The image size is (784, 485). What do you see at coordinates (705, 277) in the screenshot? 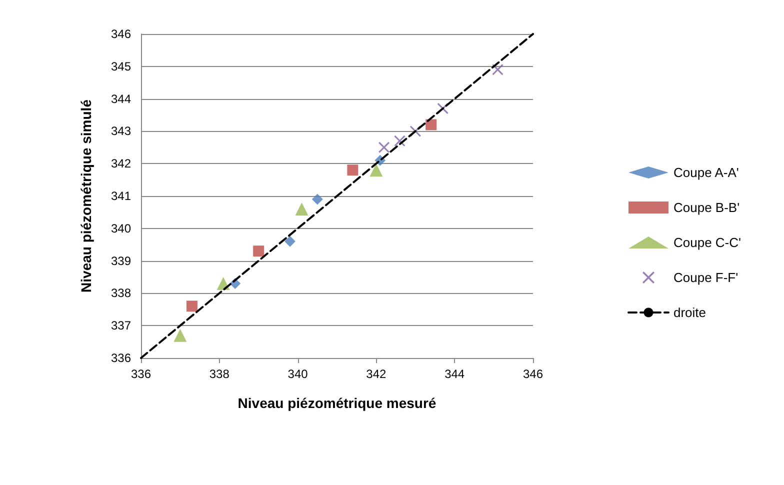
I see `legend-label: Coupe F-F'` at bounding box center [705, 277].